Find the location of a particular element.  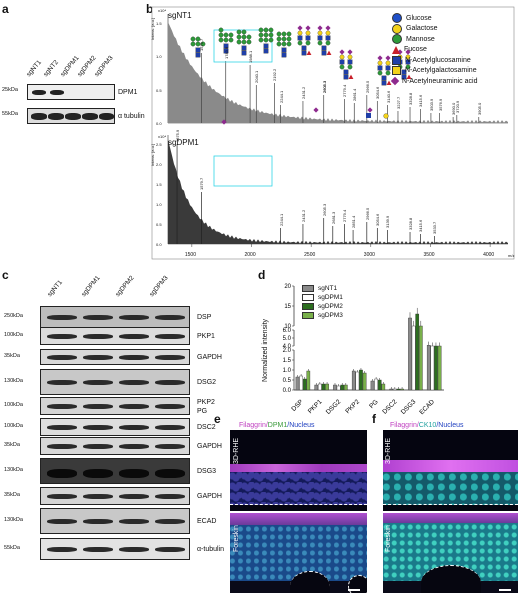

spectrum-bottom-peak-label: 3533.7 is located at coordinates (435, 227).